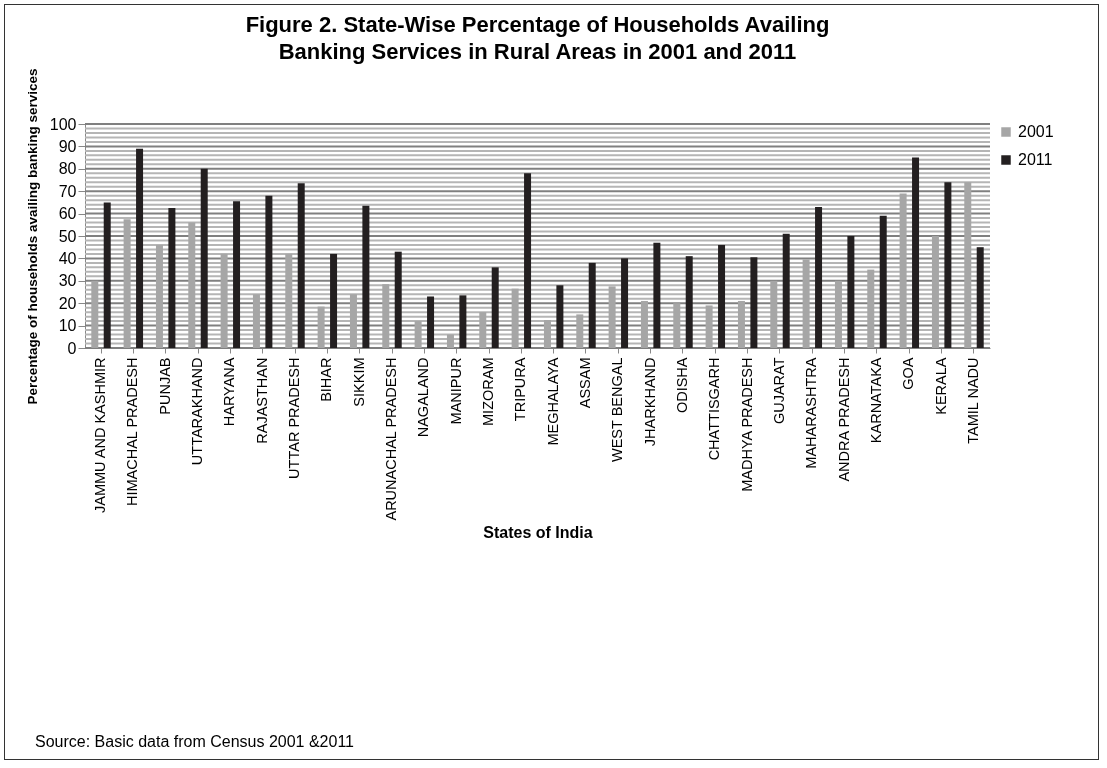  What do you see at coordinates (552, 401) in the screenshot?
I see `x-tick-label: MEGHALAYA` at bounding box center [552, 401].